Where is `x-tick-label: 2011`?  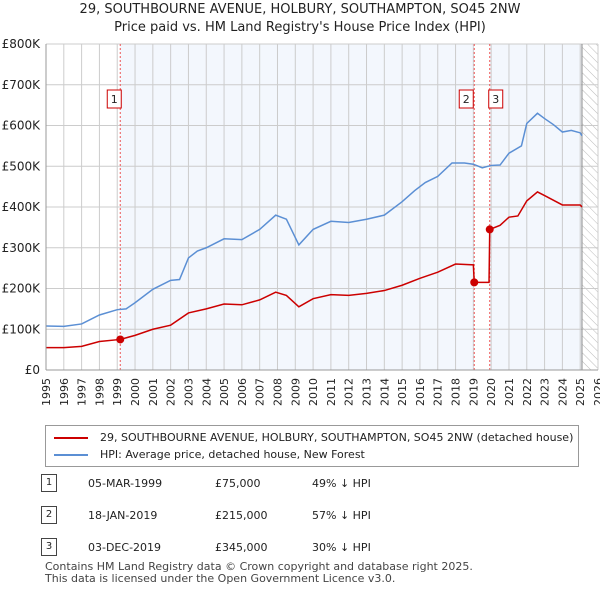 x-tick-label: 2011 is located at coordinates (331, 392).